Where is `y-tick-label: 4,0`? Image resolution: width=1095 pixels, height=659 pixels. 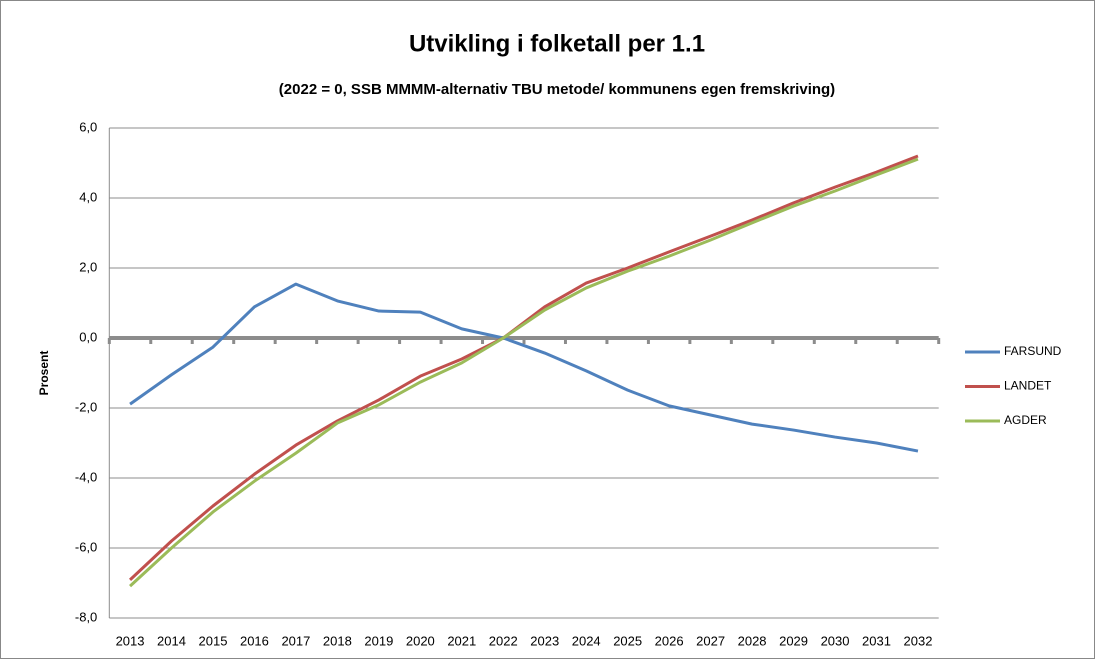 y-tick-label: 4,0 is located at coordinates (88, 196).